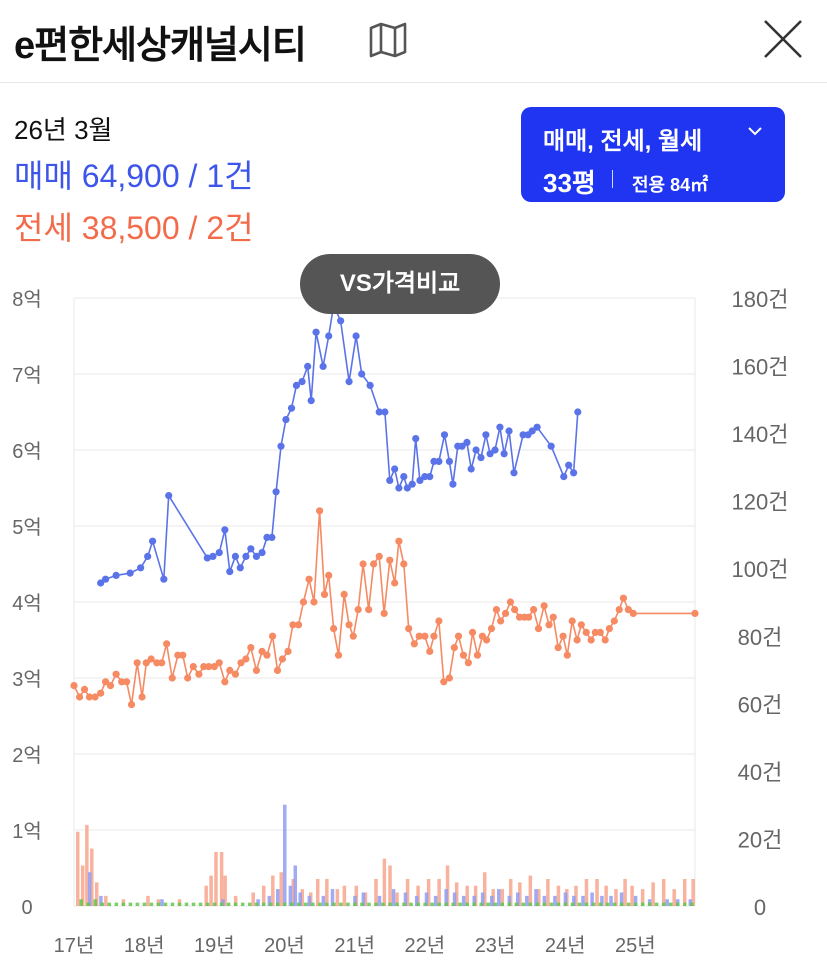  What do you see at coordinates (284, 945) in the screenshot?
I see `x-tick-label: 20년` at bounding box center [284, 945].